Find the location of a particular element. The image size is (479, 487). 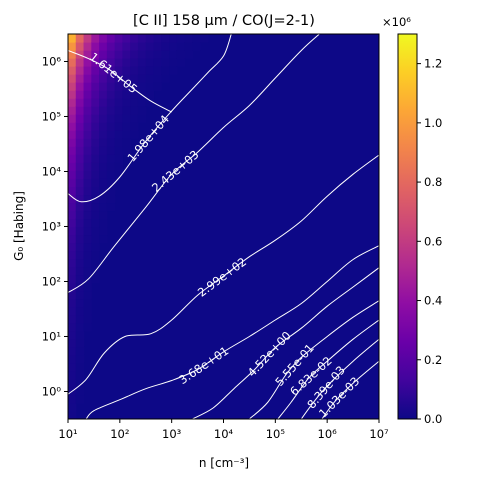

y-axis-label: G₀ [Habing] is located at coordinates (19, 226).